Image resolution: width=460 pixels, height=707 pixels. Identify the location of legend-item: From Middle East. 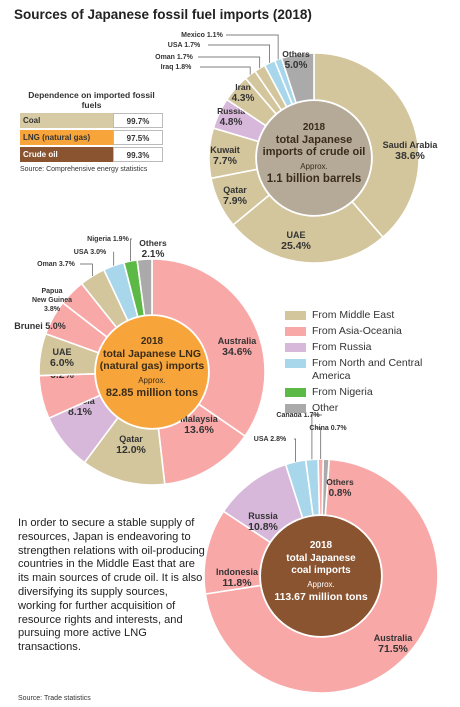
(358, 315).